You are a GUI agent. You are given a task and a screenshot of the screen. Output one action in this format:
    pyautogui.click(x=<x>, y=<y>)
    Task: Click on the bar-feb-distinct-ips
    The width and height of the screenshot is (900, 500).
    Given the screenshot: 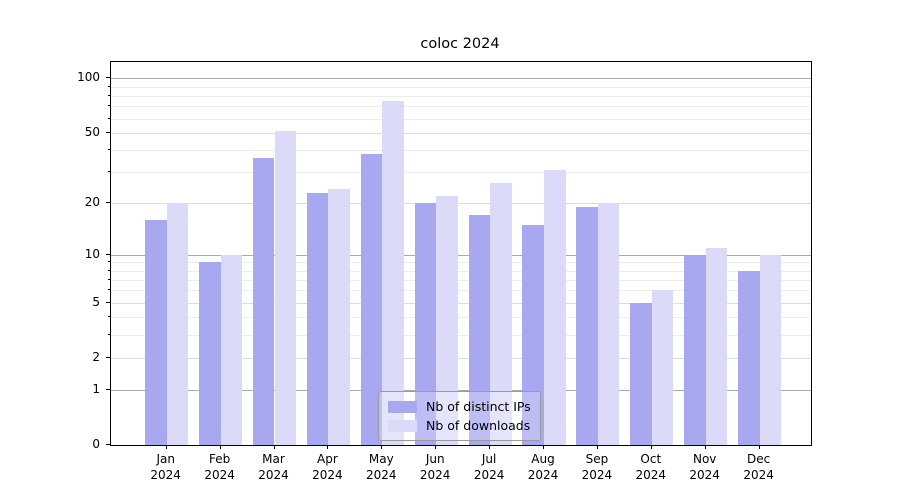 What is the action you would take?
    pyautogui.click(x=210, y=353)
    